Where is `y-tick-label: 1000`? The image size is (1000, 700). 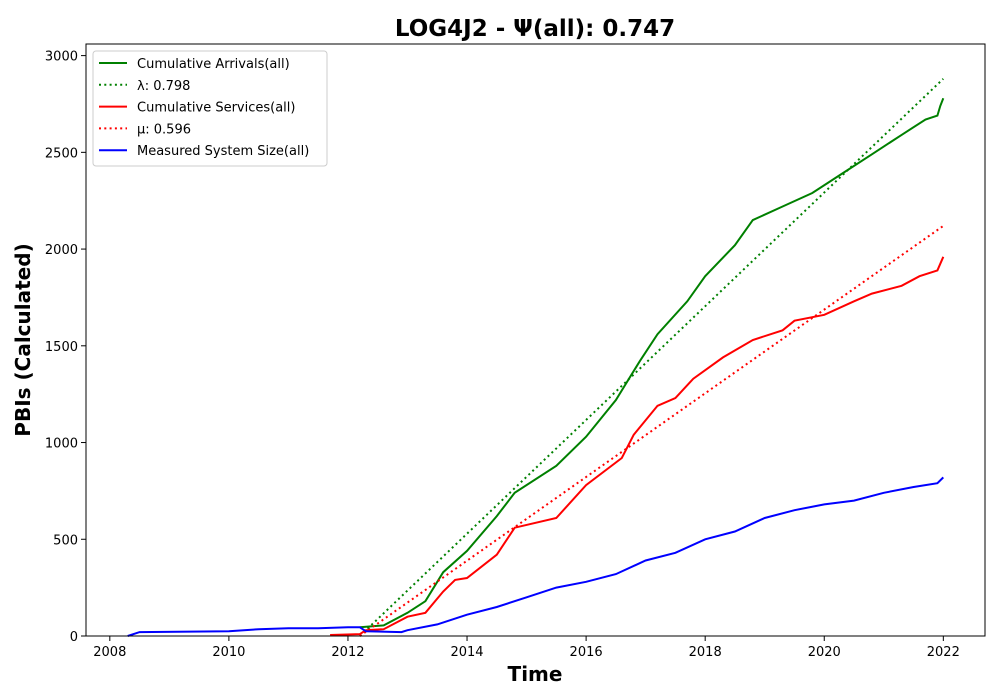
y-tick-label: 1000 is located at coordinates (61, 444).